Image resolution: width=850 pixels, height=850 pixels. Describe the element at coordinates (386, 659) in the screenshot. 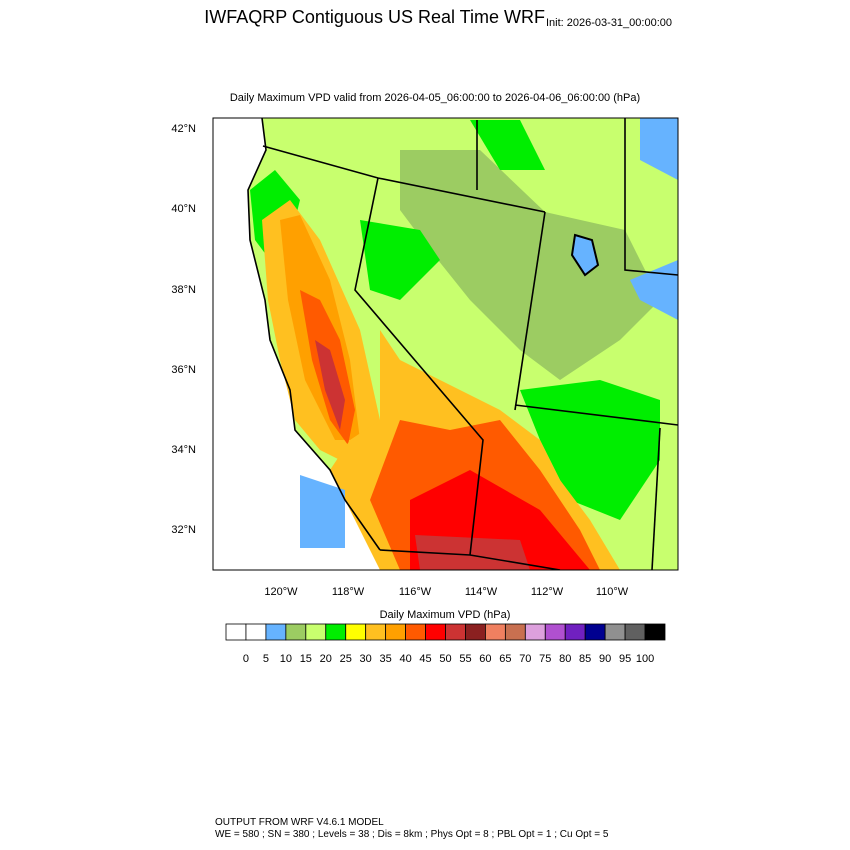

I see `colorbar-label: 35` at that location.